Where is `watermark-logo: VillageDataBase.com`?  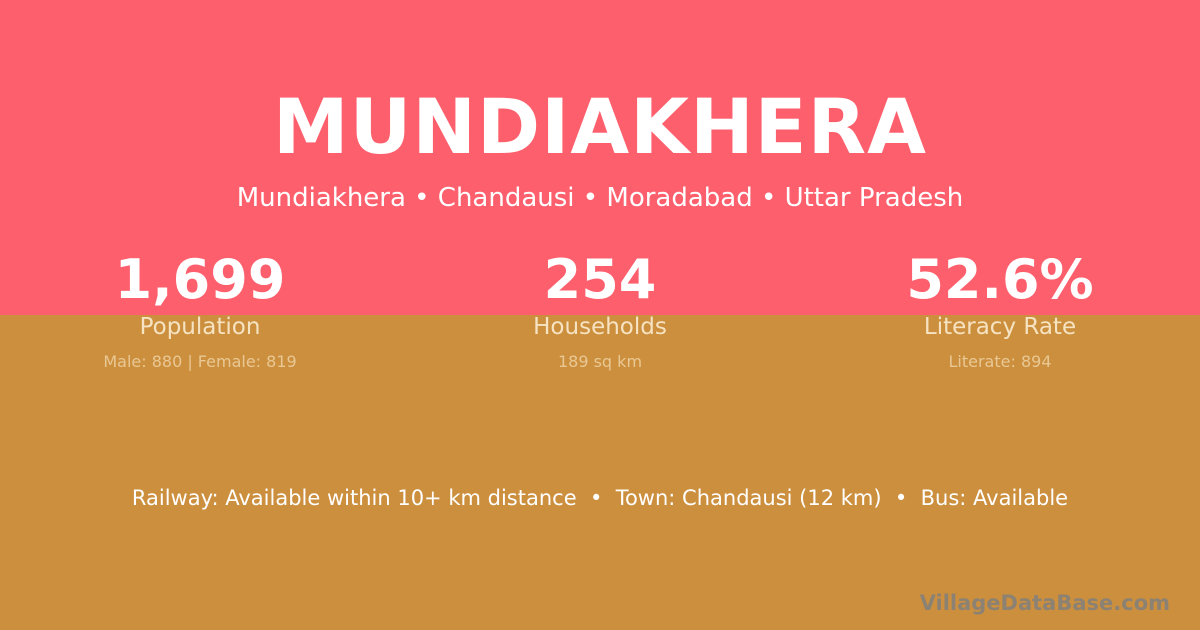 watermark-logo: VillageDataBase.com is located at coordinates (1044, 603).